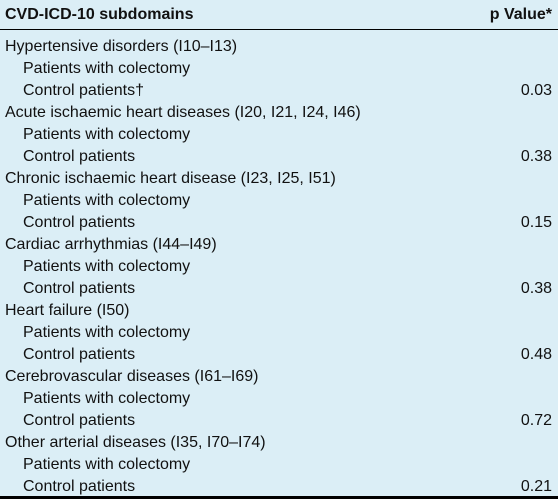 The image size is (558, 499). What do you see at coordinates (132, 376) in the screenshot?
I see `domain-label: Cerebrovascular diseases (I61–I69)` at bounding box center [132, 376].